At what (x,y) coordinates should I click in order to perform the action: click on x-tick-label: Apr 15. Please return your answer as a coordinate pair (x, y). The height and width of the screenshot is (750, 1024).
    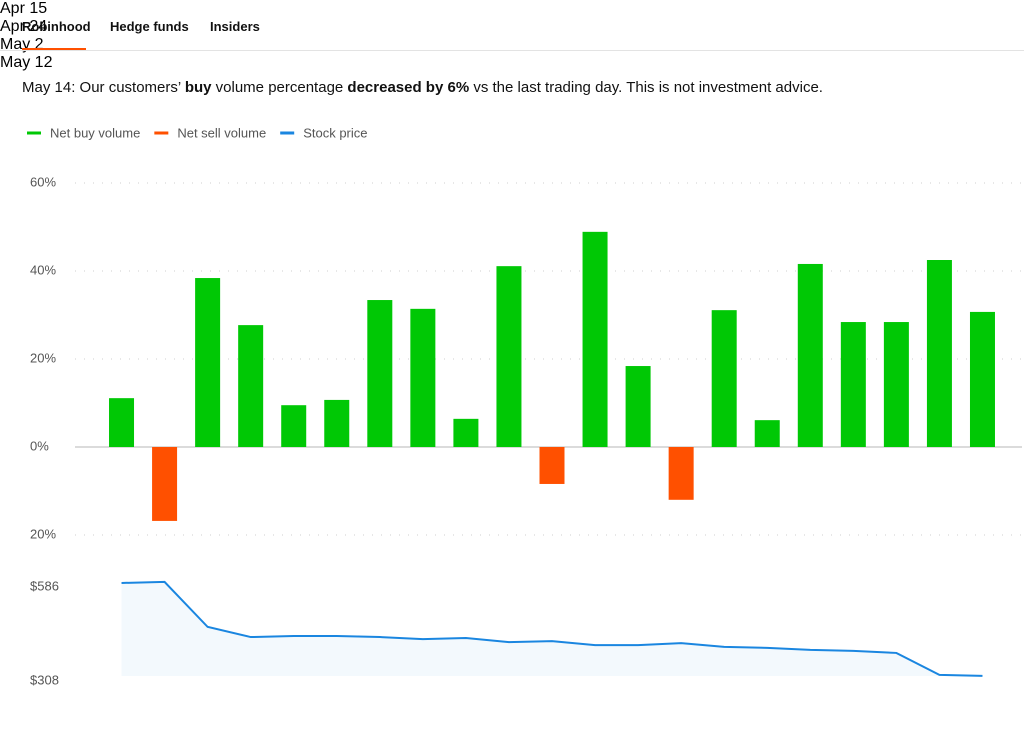
    Looking at the image, I should click on (24, 8).